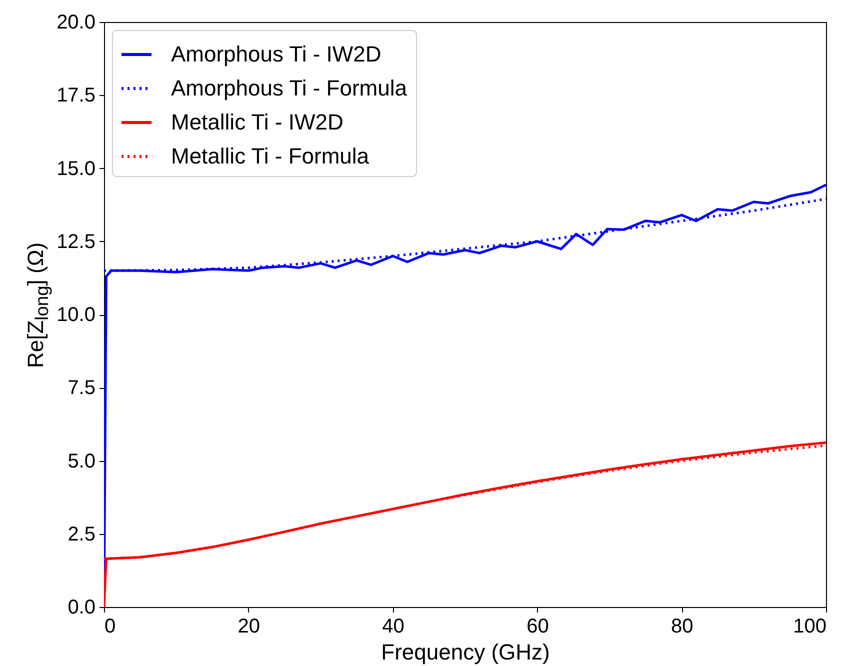 This screenshot has width=859, height=666. What do you see at coordinates (82, 388) in the screenshot?
I see `y-tick-label: 7.5` at bounding box center [82, 388].